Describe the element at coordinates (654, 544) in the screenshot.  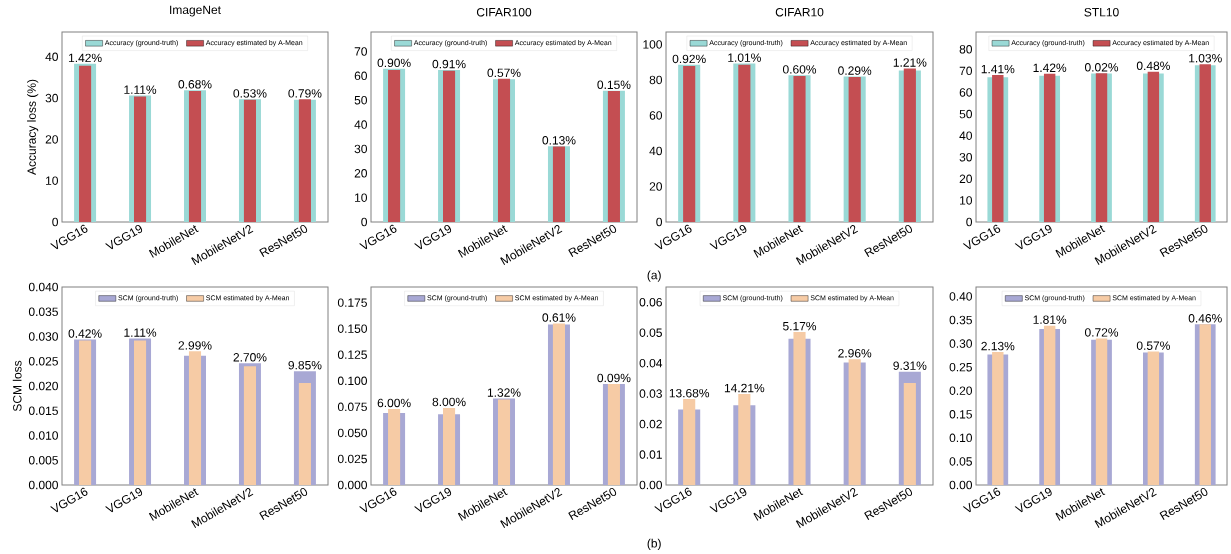
I see `text: (b)` at that location.